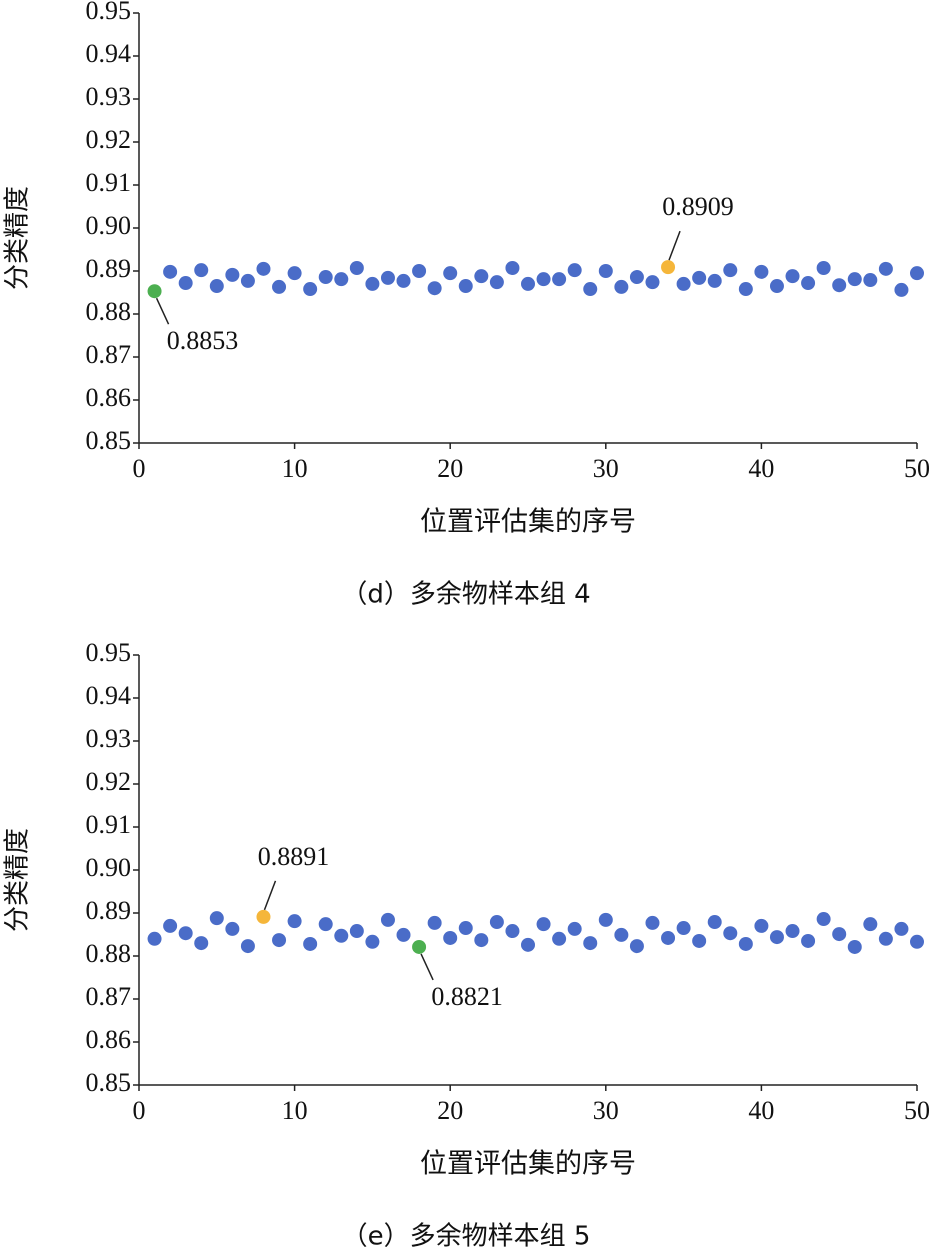 The width and height of the screenshot is (933, 1252). Describe the element at coordinates (467, 996) in the screenshot. I see `annotation: 0.8821` at that location.